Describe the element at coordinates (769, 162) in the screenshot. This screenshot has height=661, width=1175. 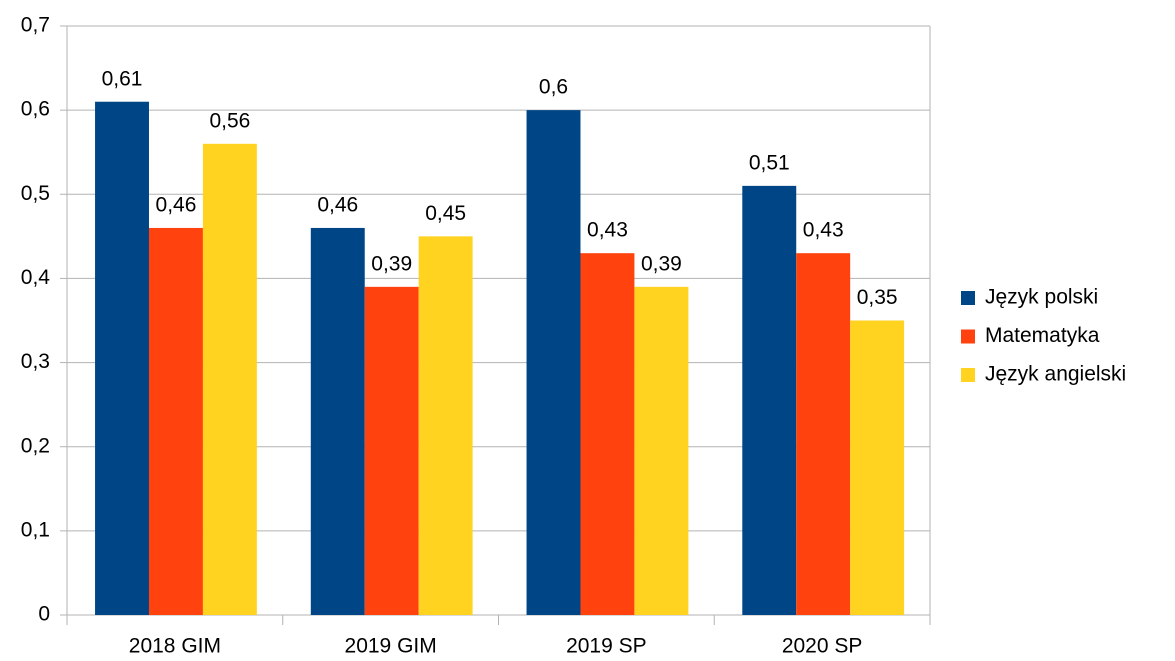
I see `value-label: 0,51` at that location.